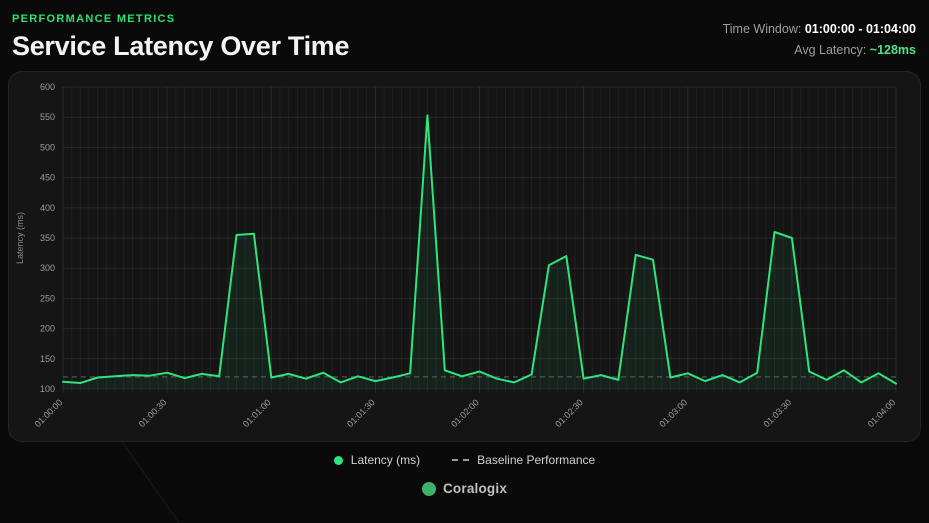 Image resolution: width=929 pixels, height=523 pixels. Describe the element at coordinates (20, 238) in the screenshot. I see `svg-text: Latency (ms)` at that location.